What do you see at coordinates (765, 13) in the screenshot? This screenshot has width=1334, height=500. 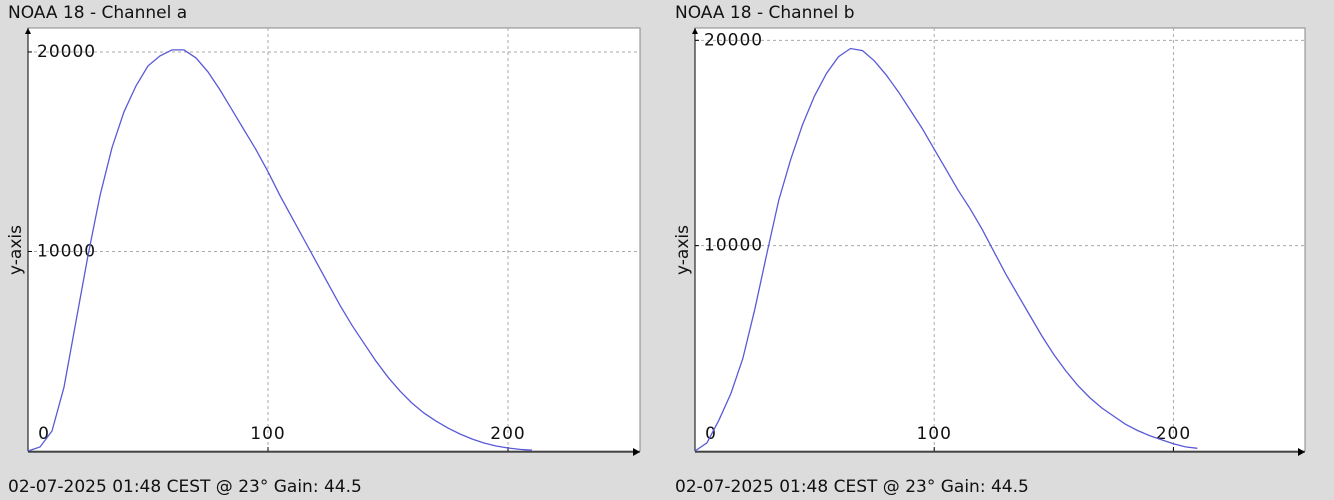 I see `chart-title: NOAA 18 - Channel b` at bounding box center [765, 13].